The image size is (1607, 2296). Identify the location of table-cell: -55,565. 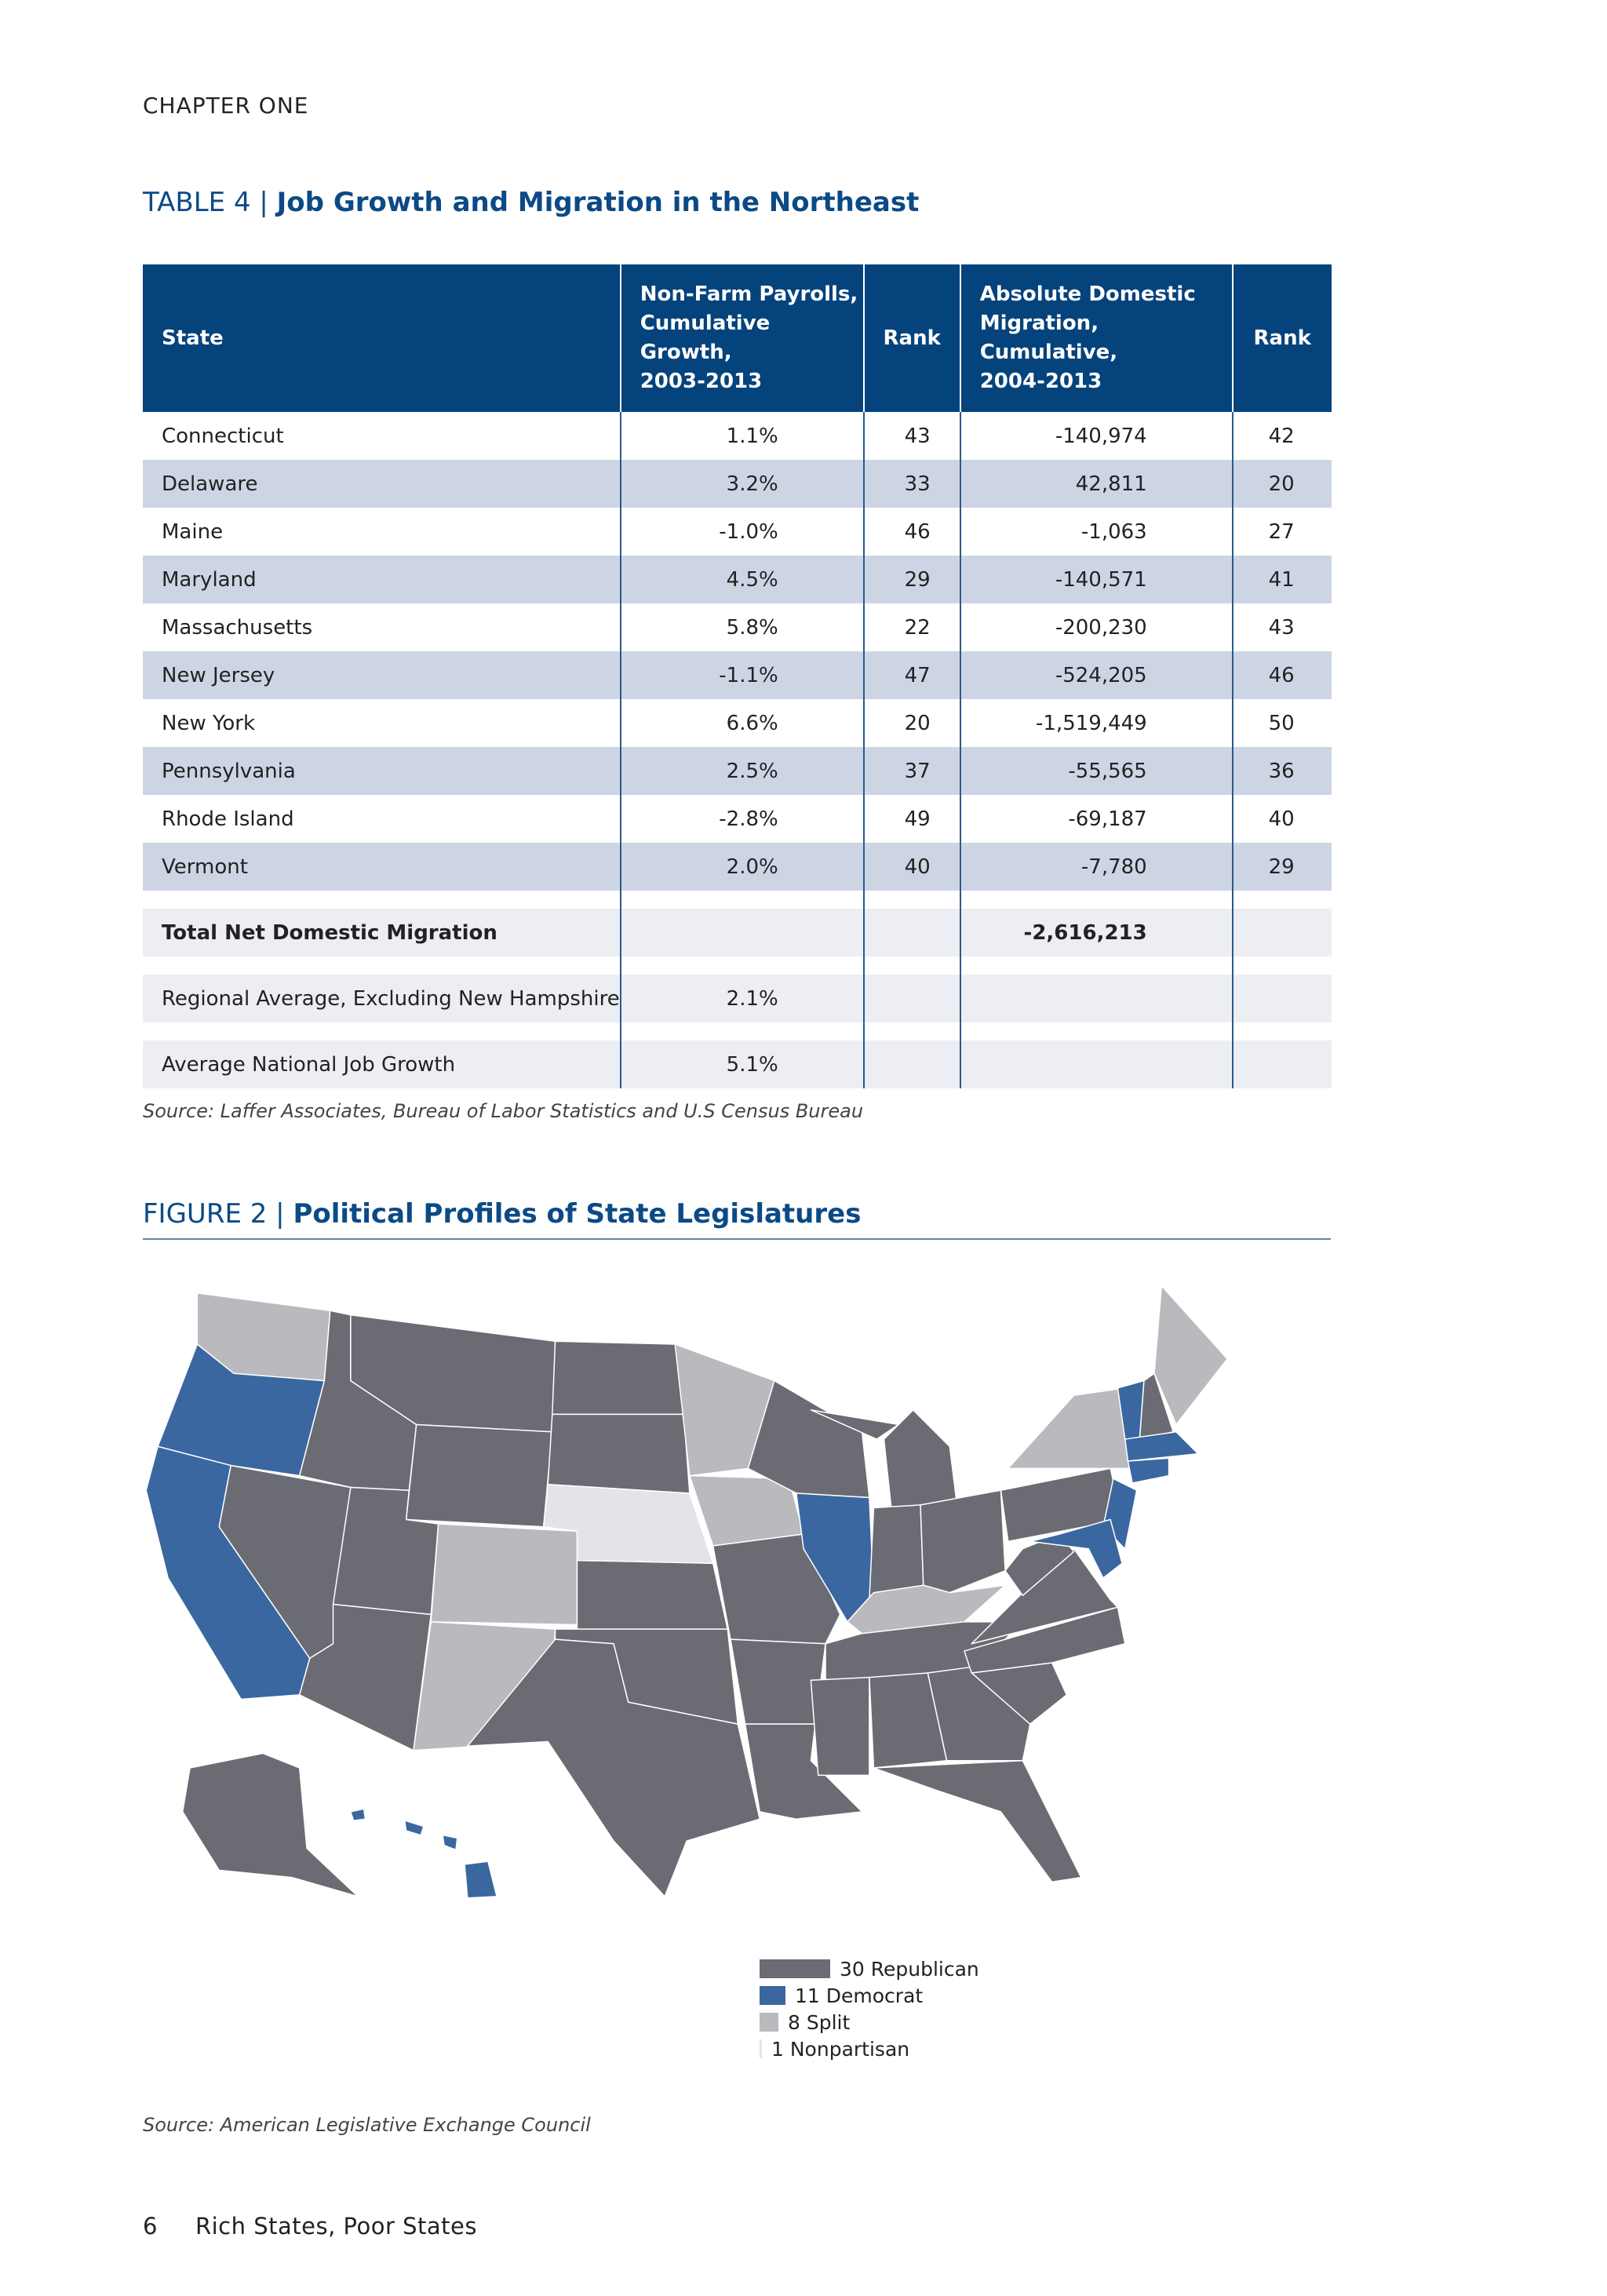
(1096, 771).